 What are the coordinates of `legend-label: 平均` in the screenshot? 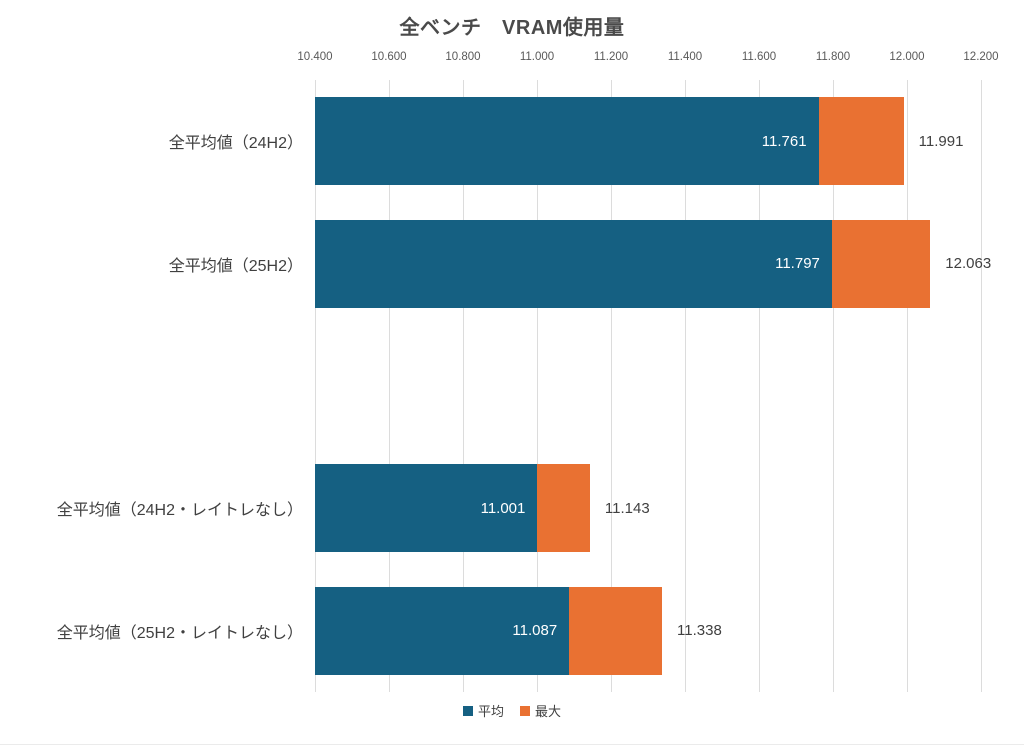 It's located at (490, 711).